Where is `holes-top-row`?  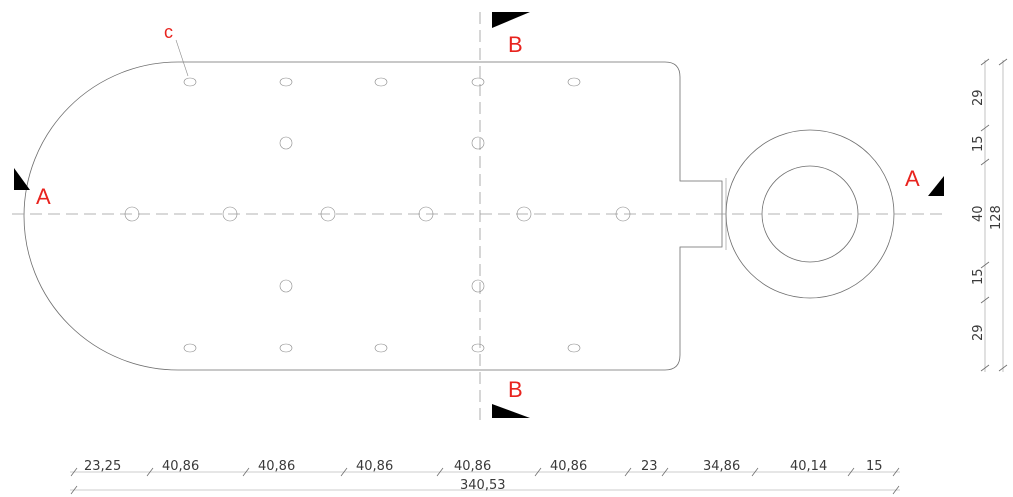
holes-top-row is located at coordinates (382, 82).